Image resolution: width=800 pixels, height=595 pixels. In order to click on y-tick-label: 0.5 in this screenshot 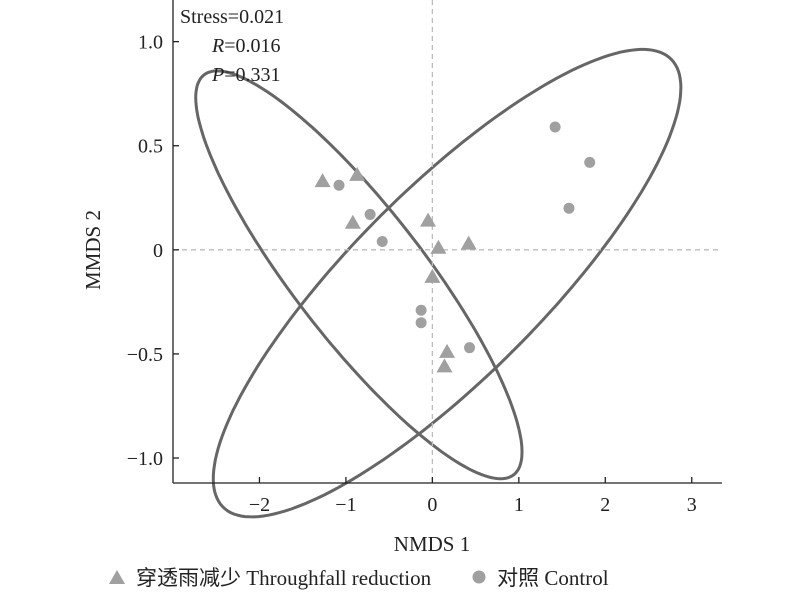, I will do `click(150, 147)`.